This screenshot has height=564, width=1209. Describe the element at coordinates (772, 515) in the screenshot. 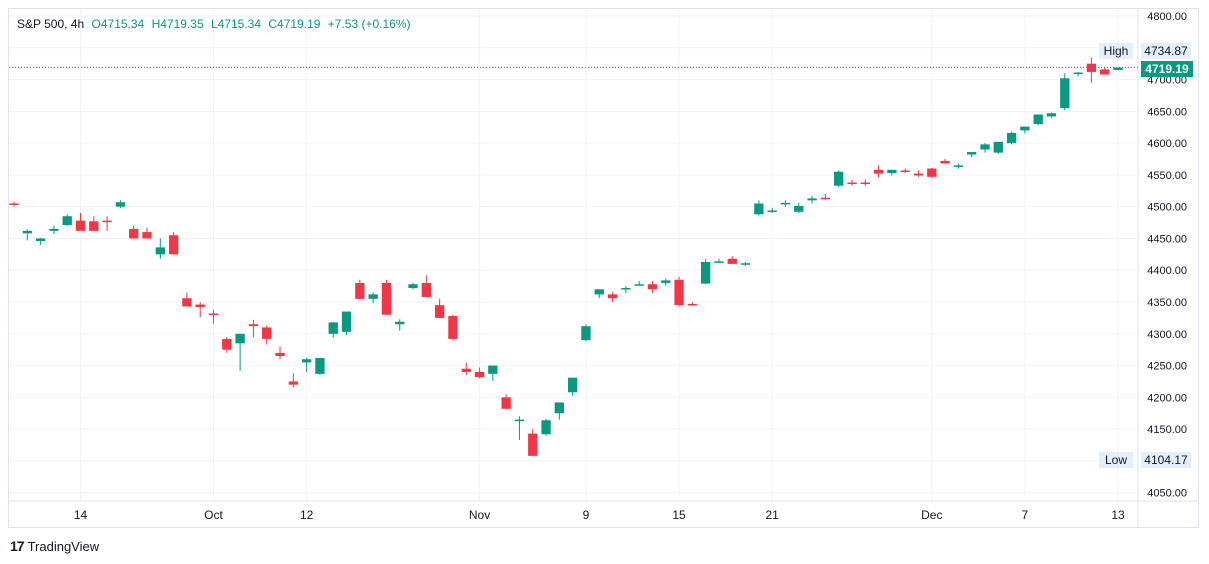

I see `x-tick-label: 21` at that location.